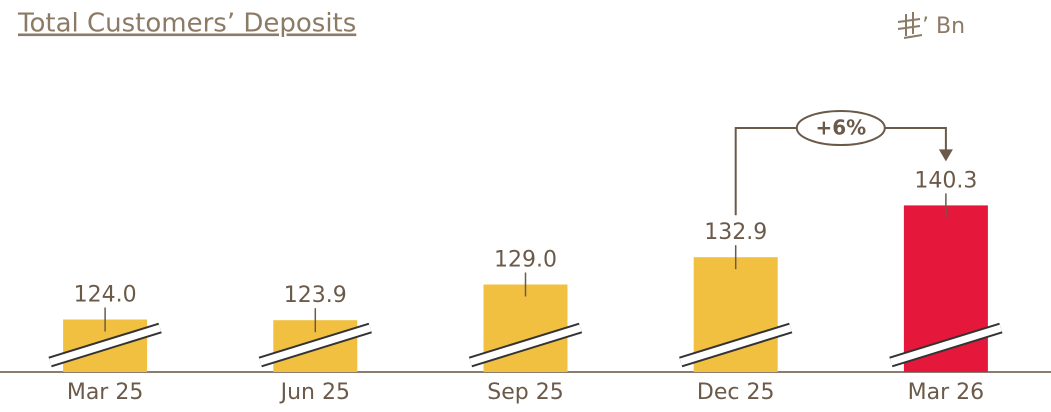 The image size is (1051, 412). Describe the element at coordinates (105, 295) in the screenshot. I see `value-label: 124.0` at that location.